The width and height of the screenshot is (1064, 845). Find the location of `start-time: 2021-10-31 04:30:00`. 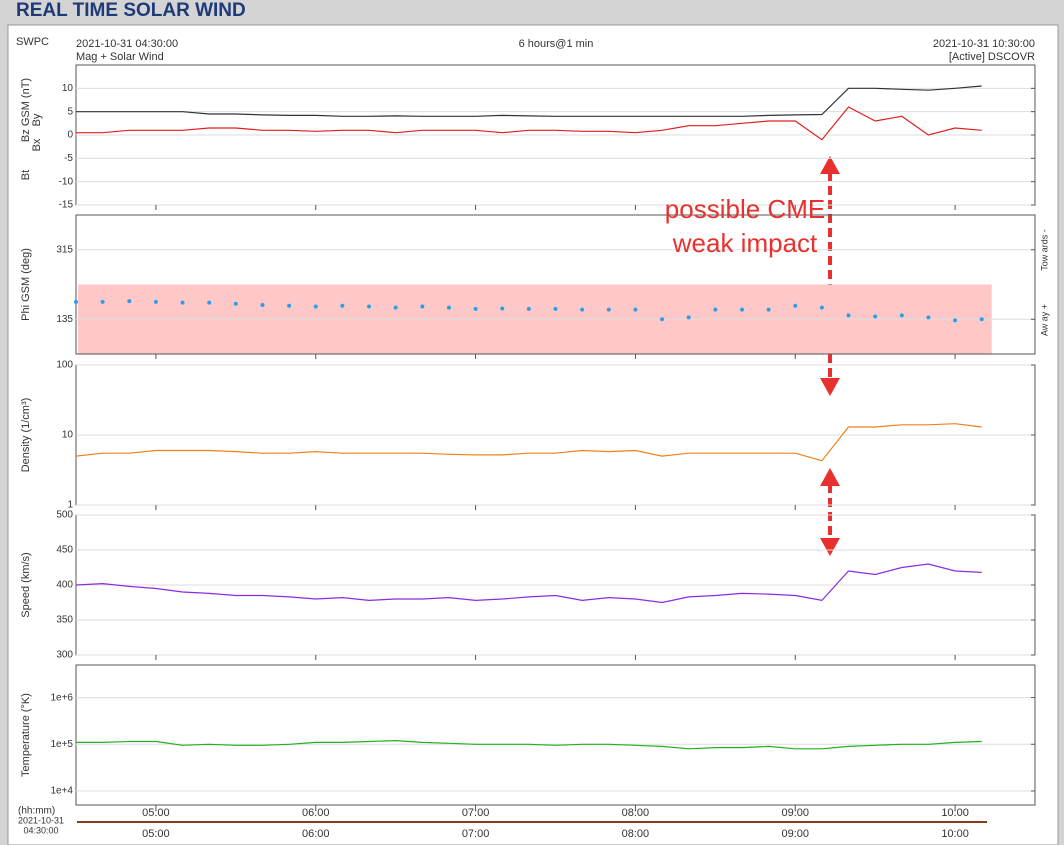

start-time: 2021-10-31 04:30:00 is located at coordinates (127, 44).